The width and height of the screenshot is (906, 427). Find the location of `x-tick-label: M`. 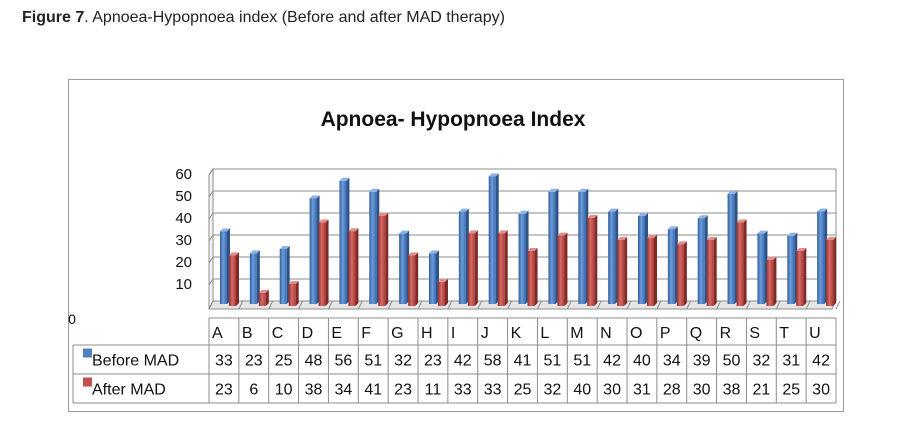

x-tick-label: M is located at coordinates (576, 333).